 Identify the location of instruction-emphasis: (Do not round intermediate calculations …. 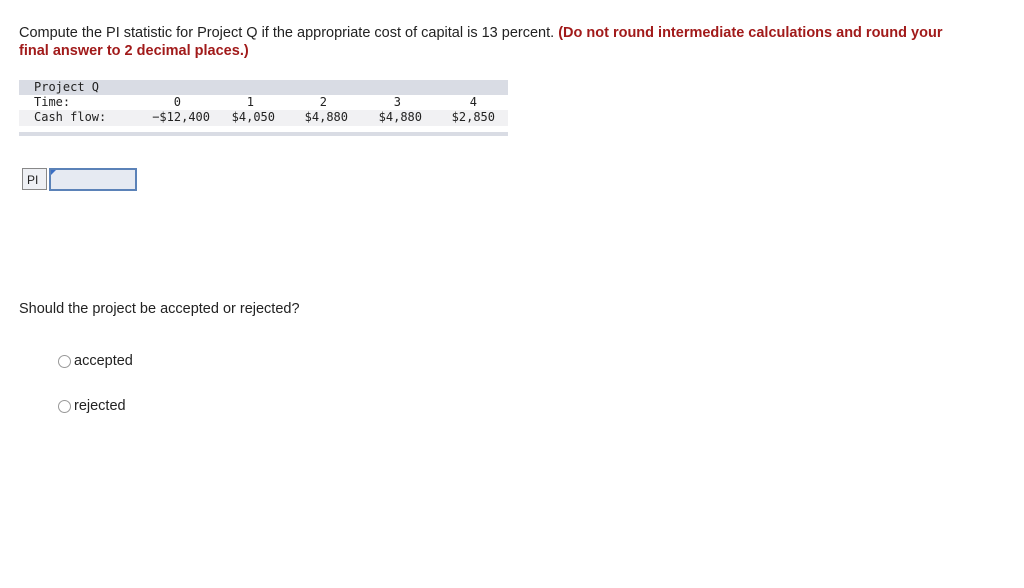
(481, 42).